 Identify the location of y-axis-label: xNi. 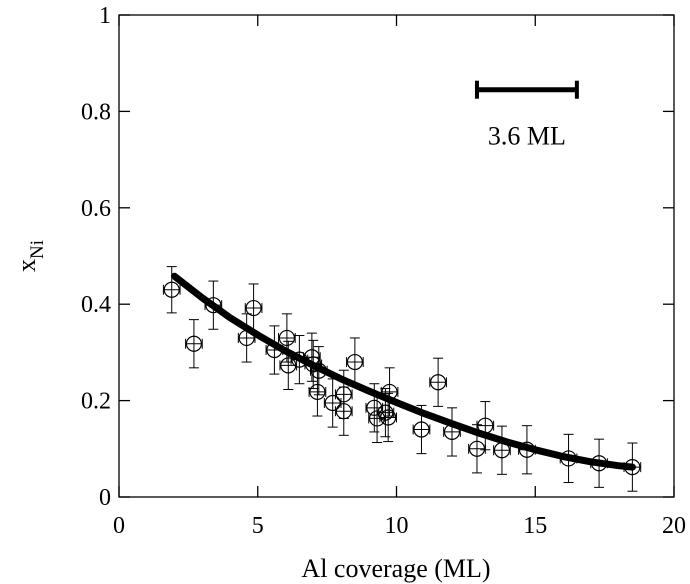
(30, 256).